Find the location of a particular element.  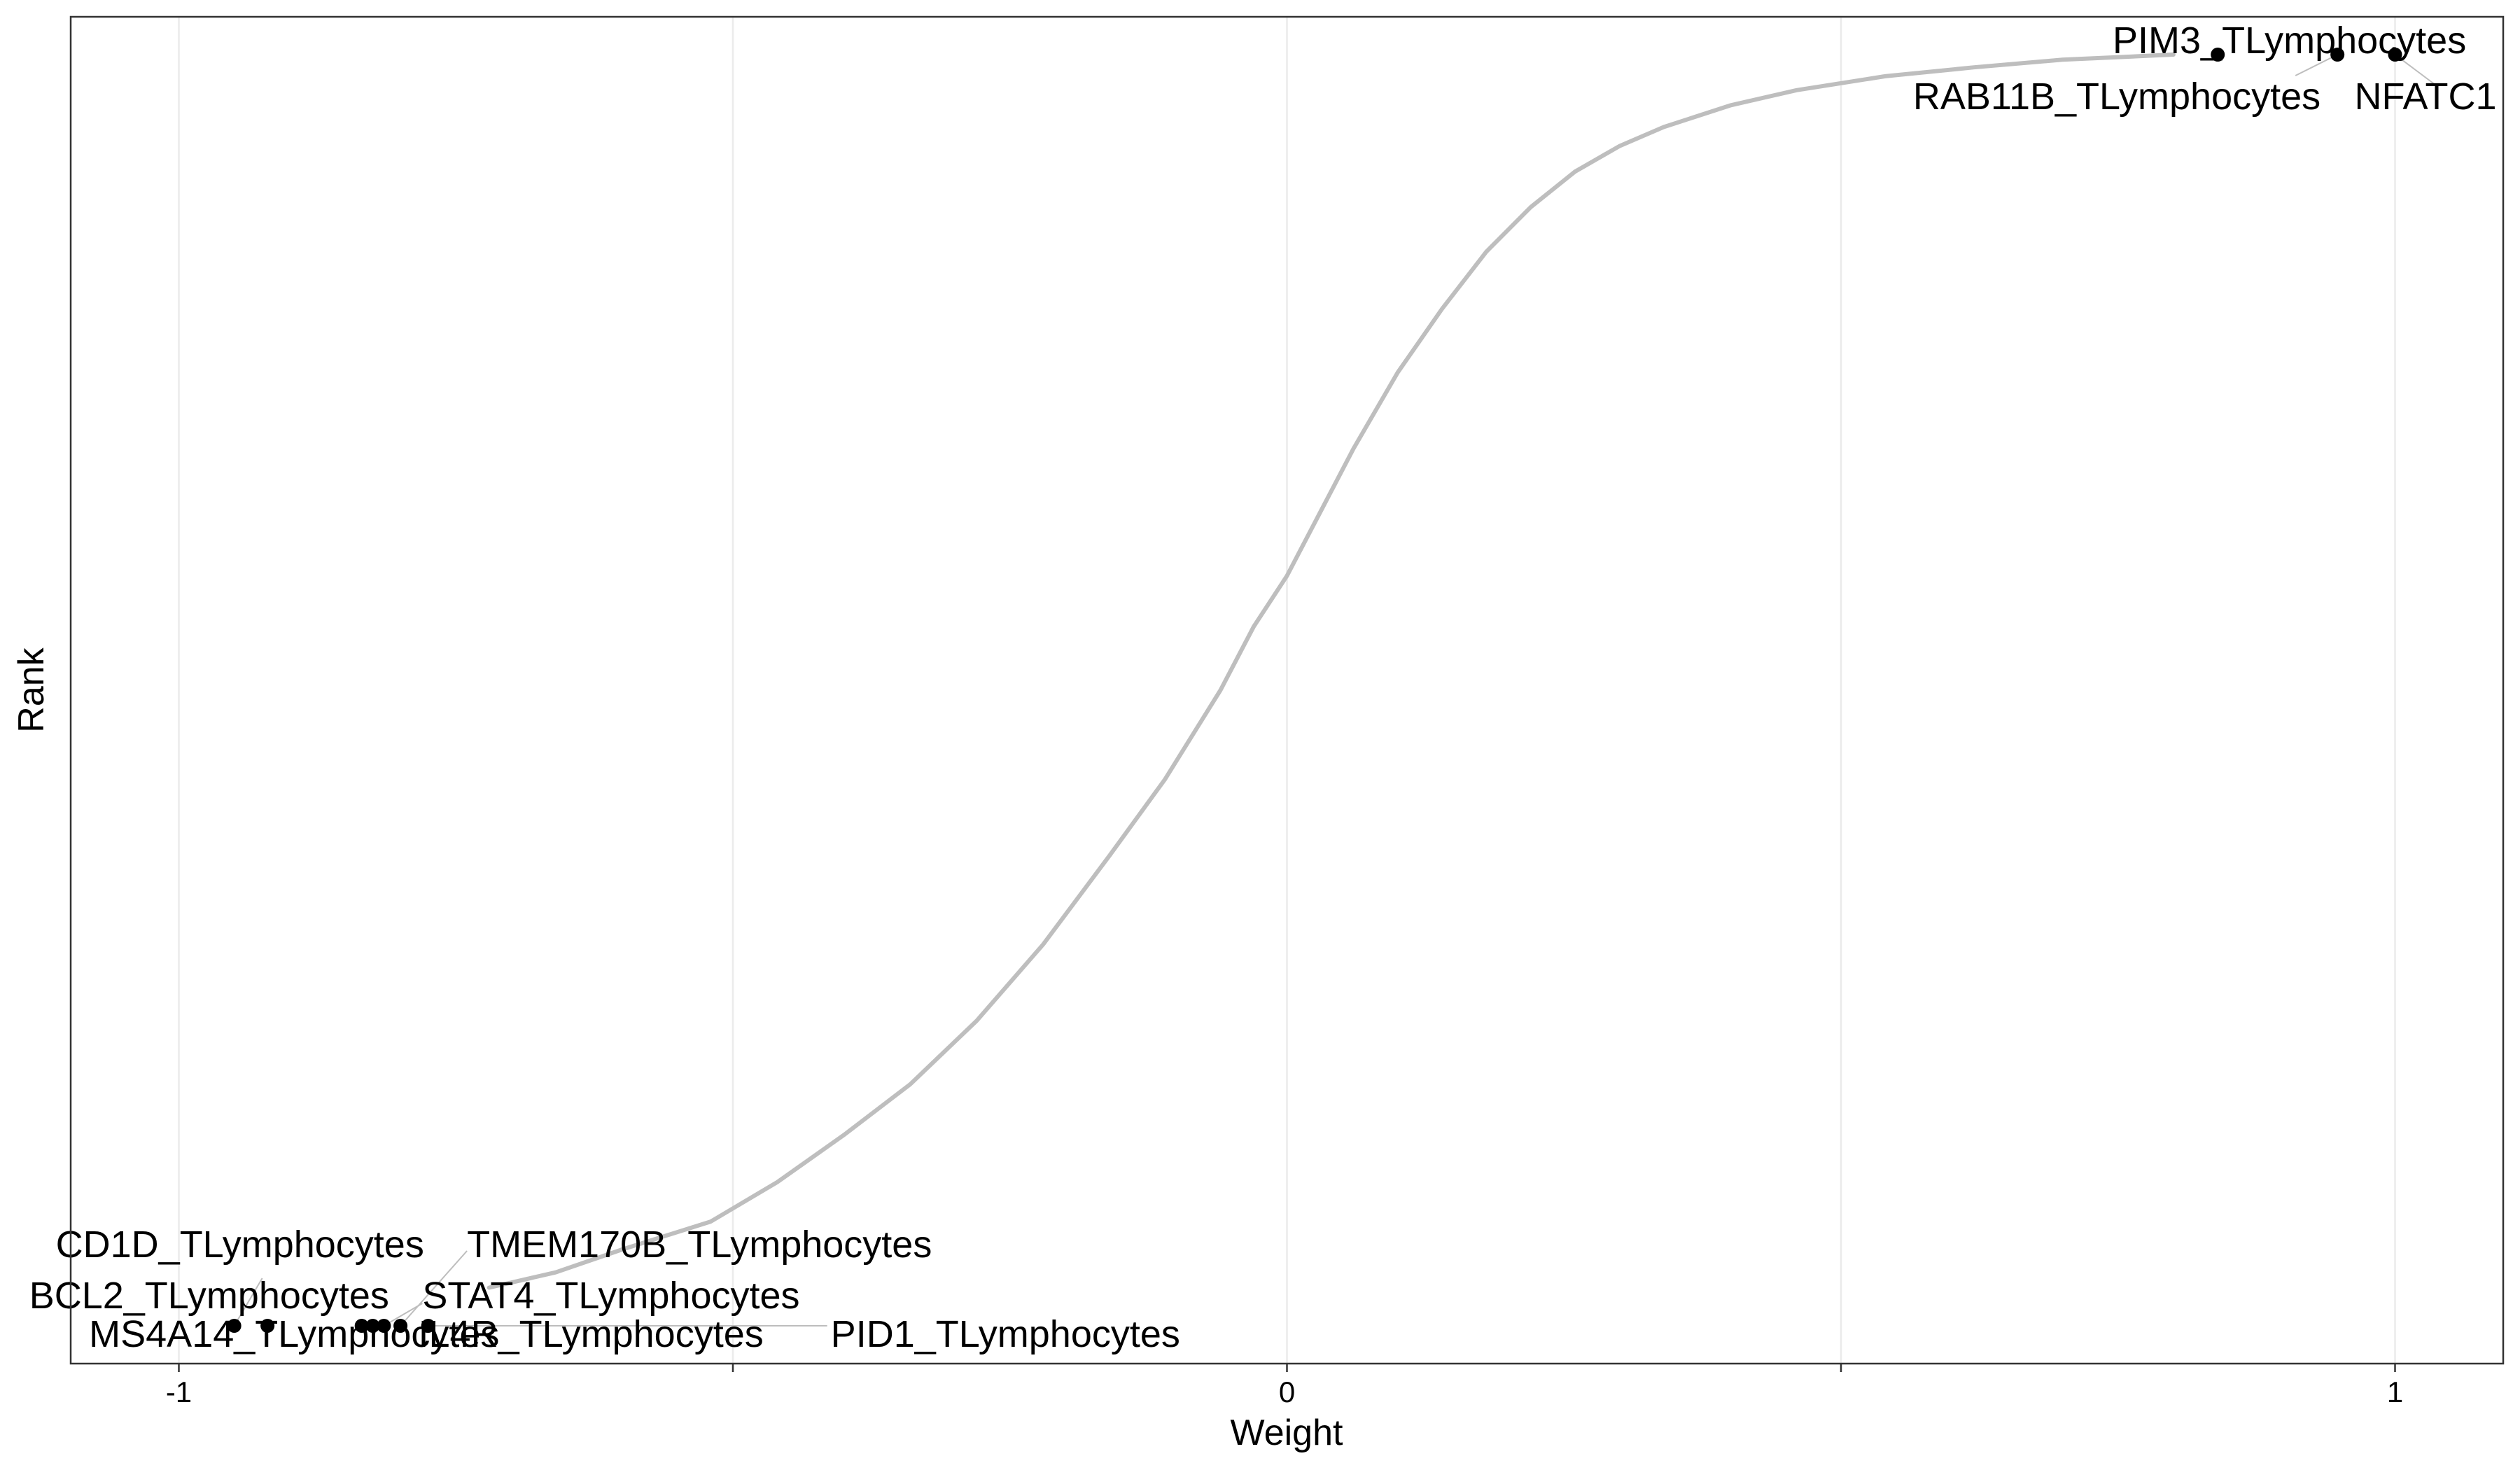

x-tick-label: 0 is located at coordinates (1287, 1392).